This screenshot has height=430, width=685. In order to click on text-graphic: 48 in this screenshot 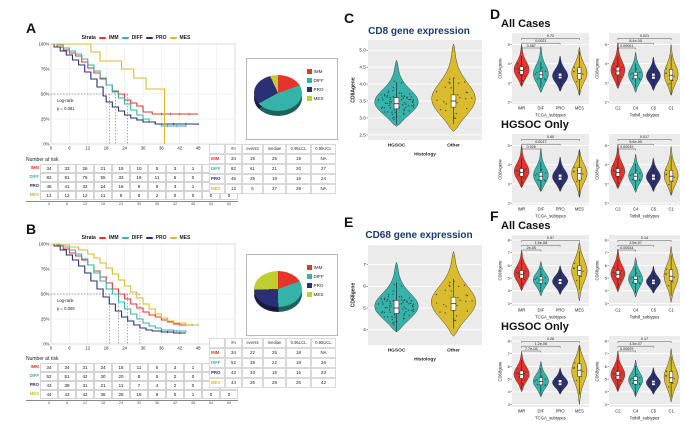, I will do `click(198, 148)`.